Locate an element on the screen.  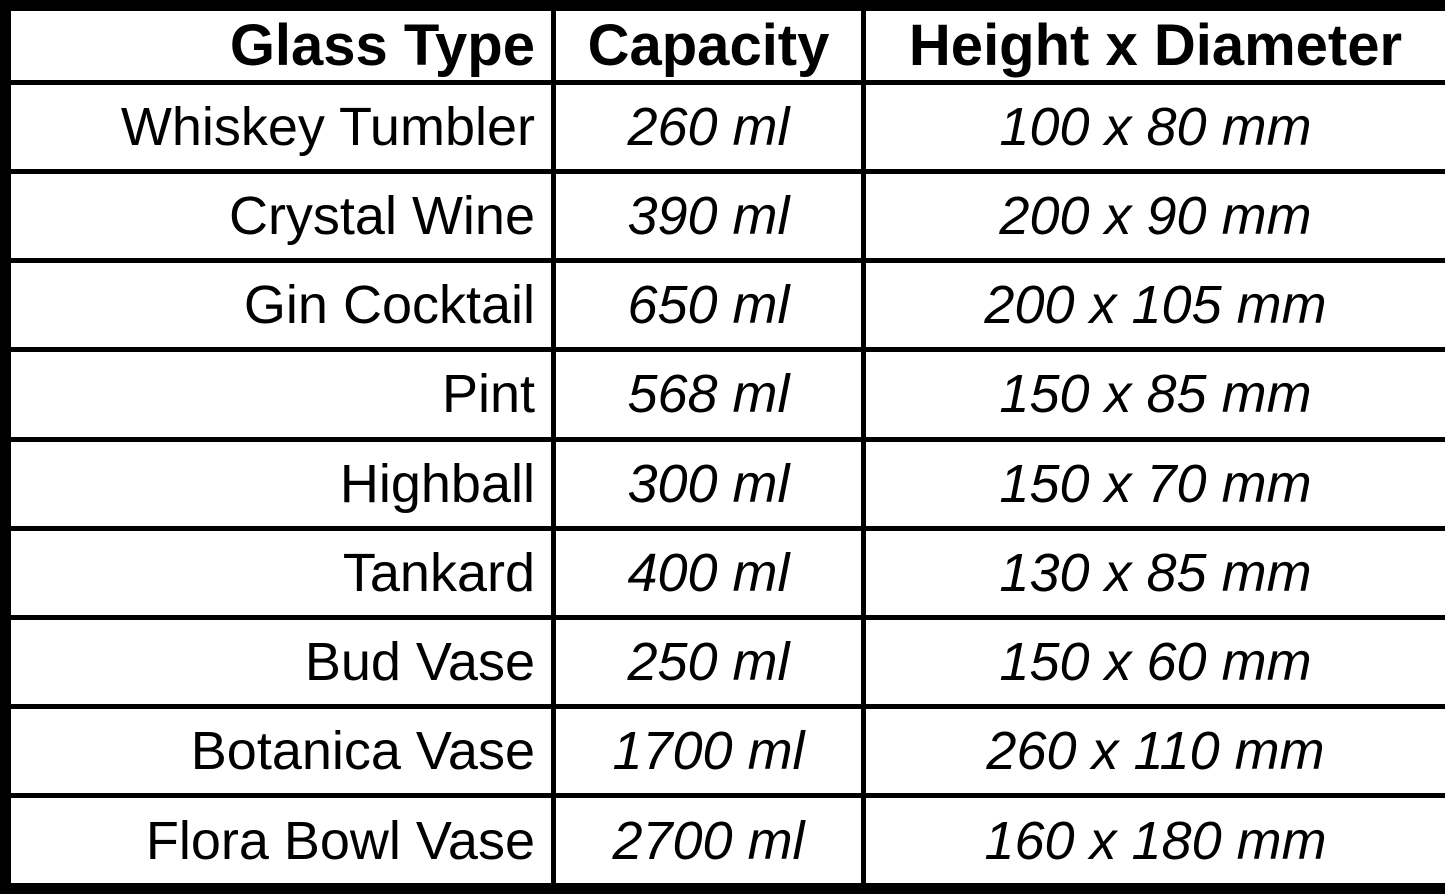
capacity-cell: 300 ml is located at coordinates (708, 483).